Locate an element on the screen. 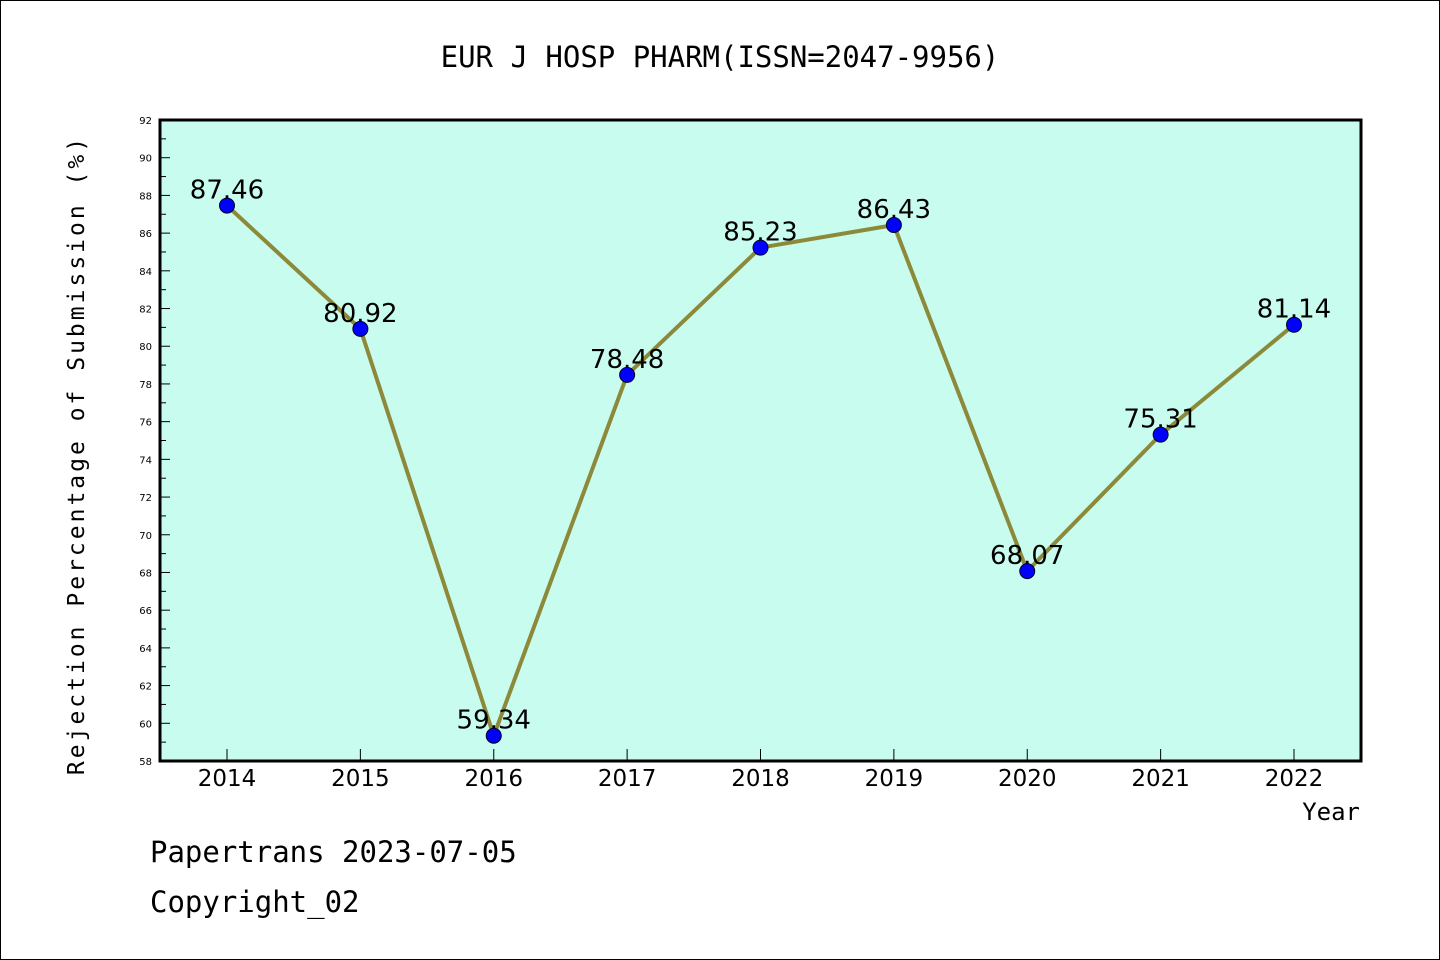 This screenshot has height=960, width=1440. x-tick-label: 2021 is located at coordinates (1160, 779).